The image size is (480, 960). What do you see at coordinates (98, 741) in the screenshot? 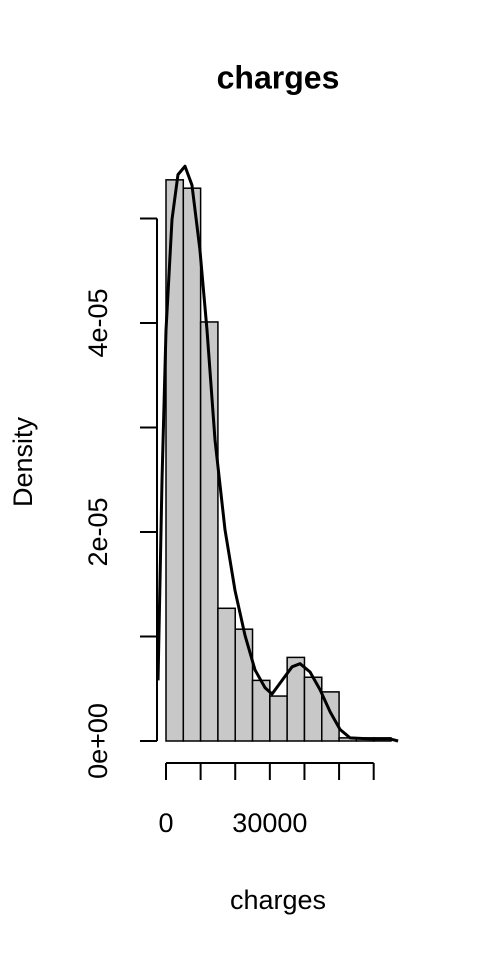
I see `y-tick-label: 0e+00` at bounding box center [98, 741].